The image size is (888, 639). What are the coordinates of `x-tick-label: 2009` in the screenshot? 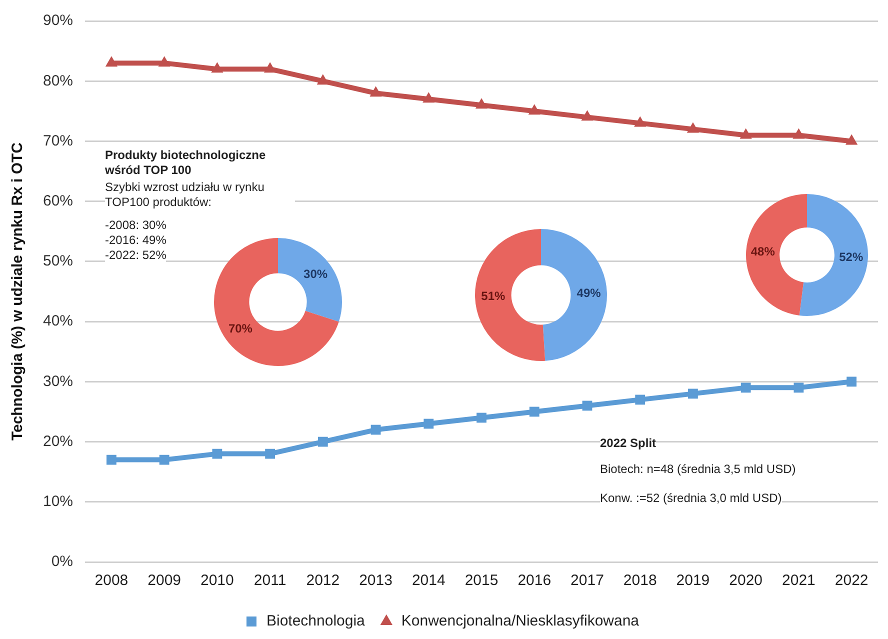 It's located at (165, 581).